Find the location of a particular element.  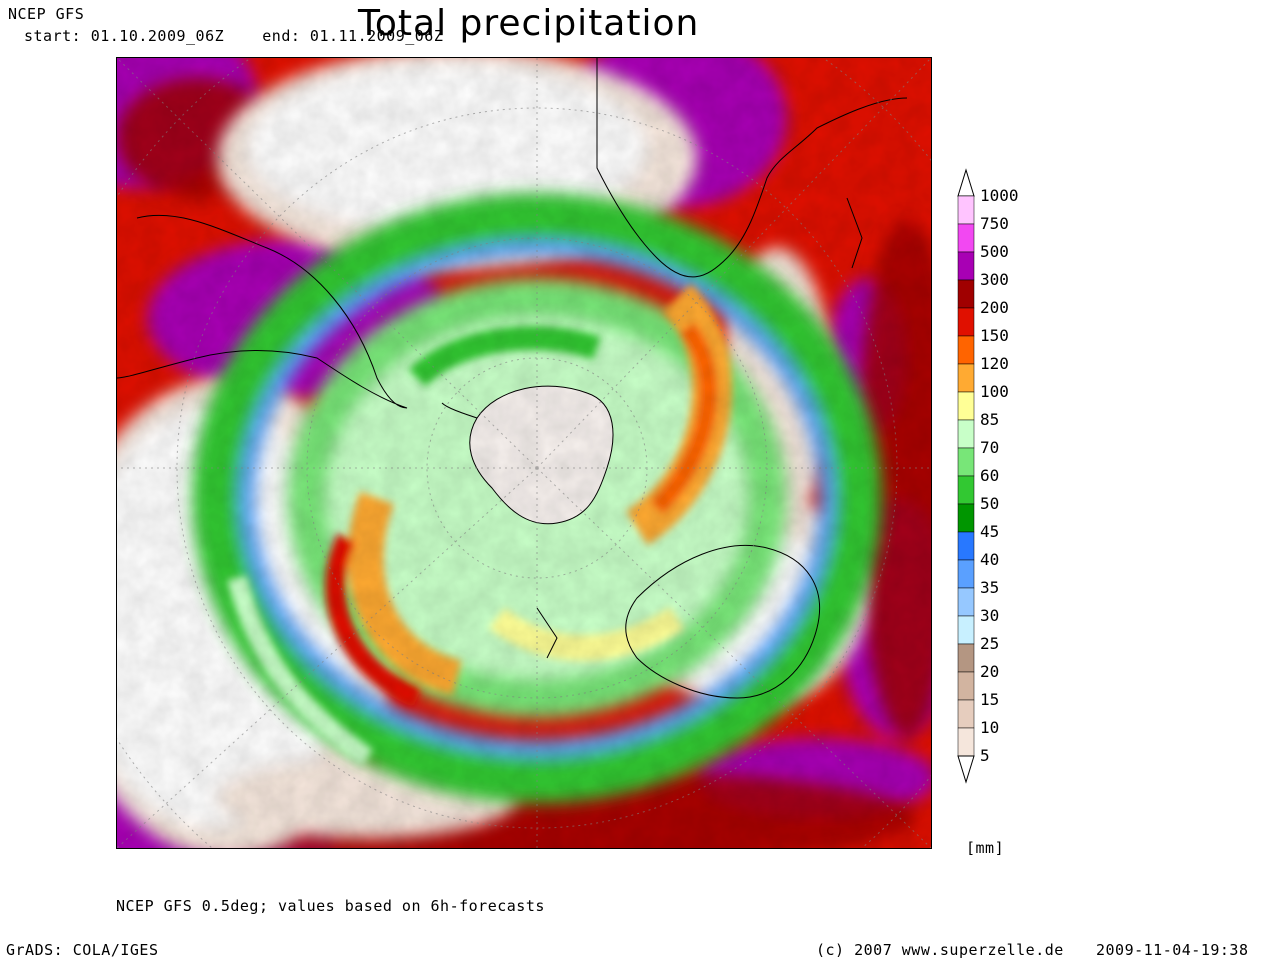

legend-label: 40 is located at coordinates (989, 559).